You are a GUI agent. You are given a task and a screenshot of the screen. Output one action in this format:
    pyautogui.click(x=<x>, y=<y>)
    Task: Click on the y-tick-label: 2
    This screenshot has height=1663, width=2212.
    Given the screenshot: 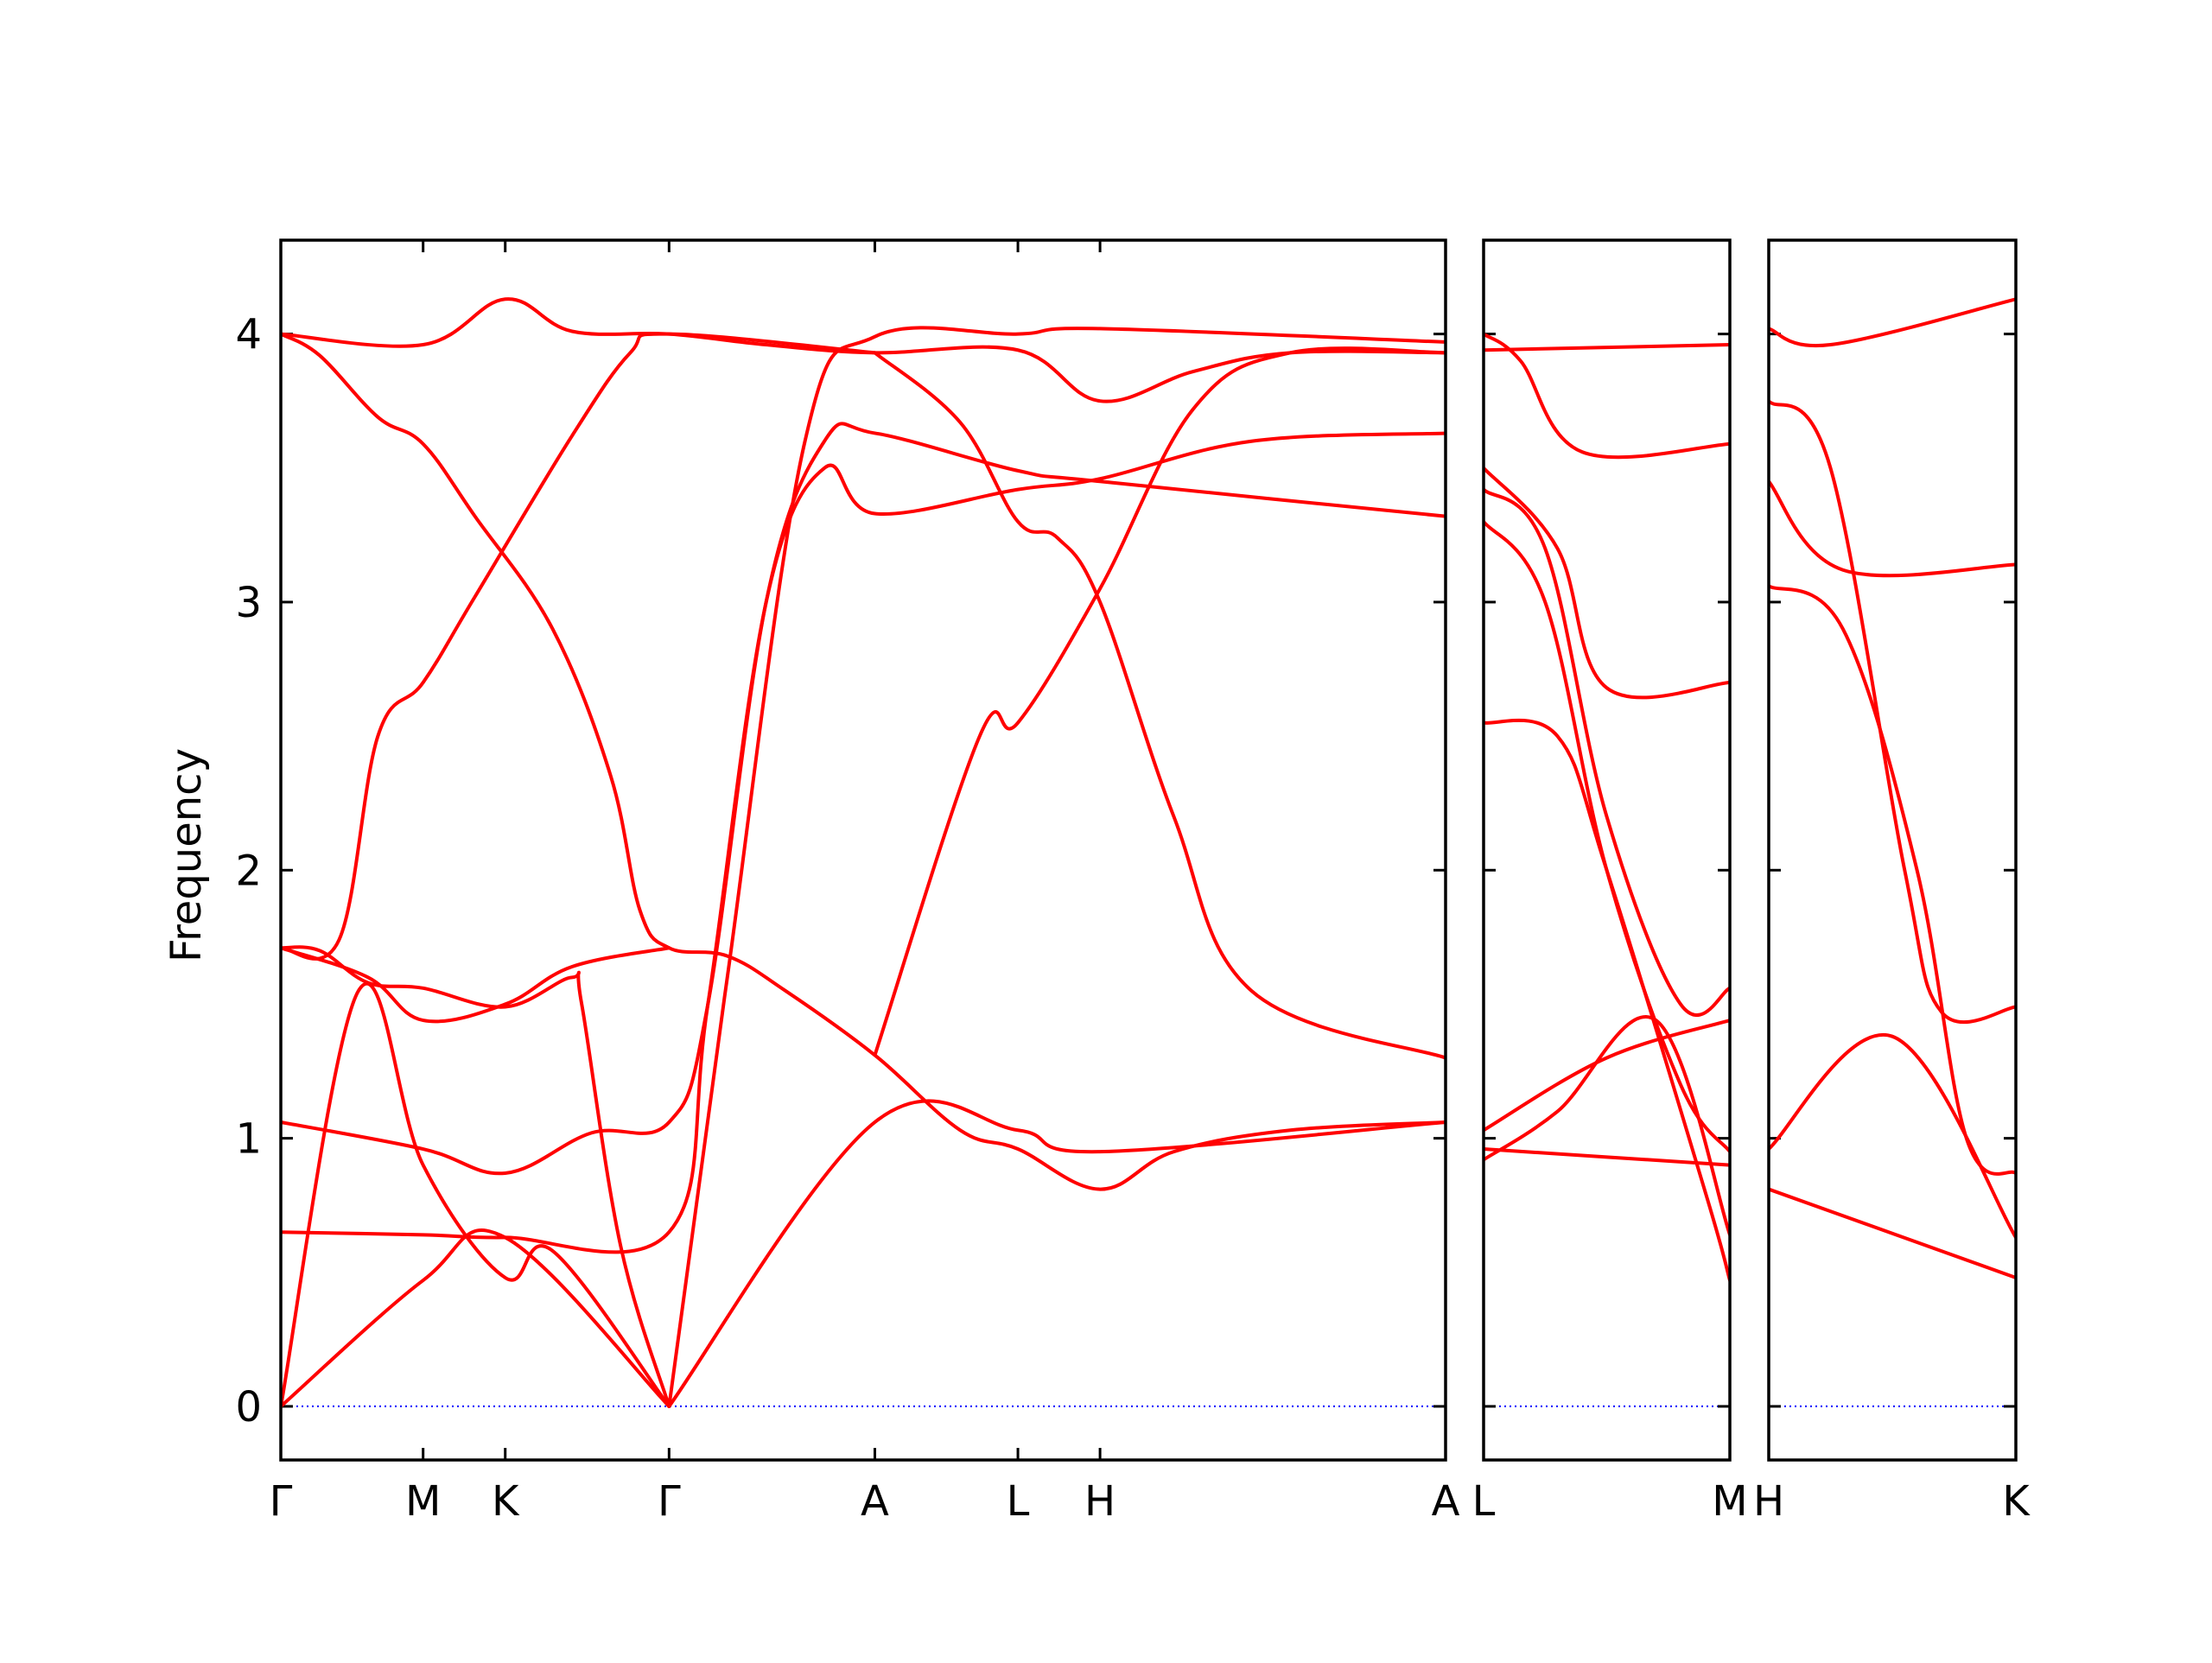 What is the action you would take?
    pyautogui.click(x=248, y=871)
    